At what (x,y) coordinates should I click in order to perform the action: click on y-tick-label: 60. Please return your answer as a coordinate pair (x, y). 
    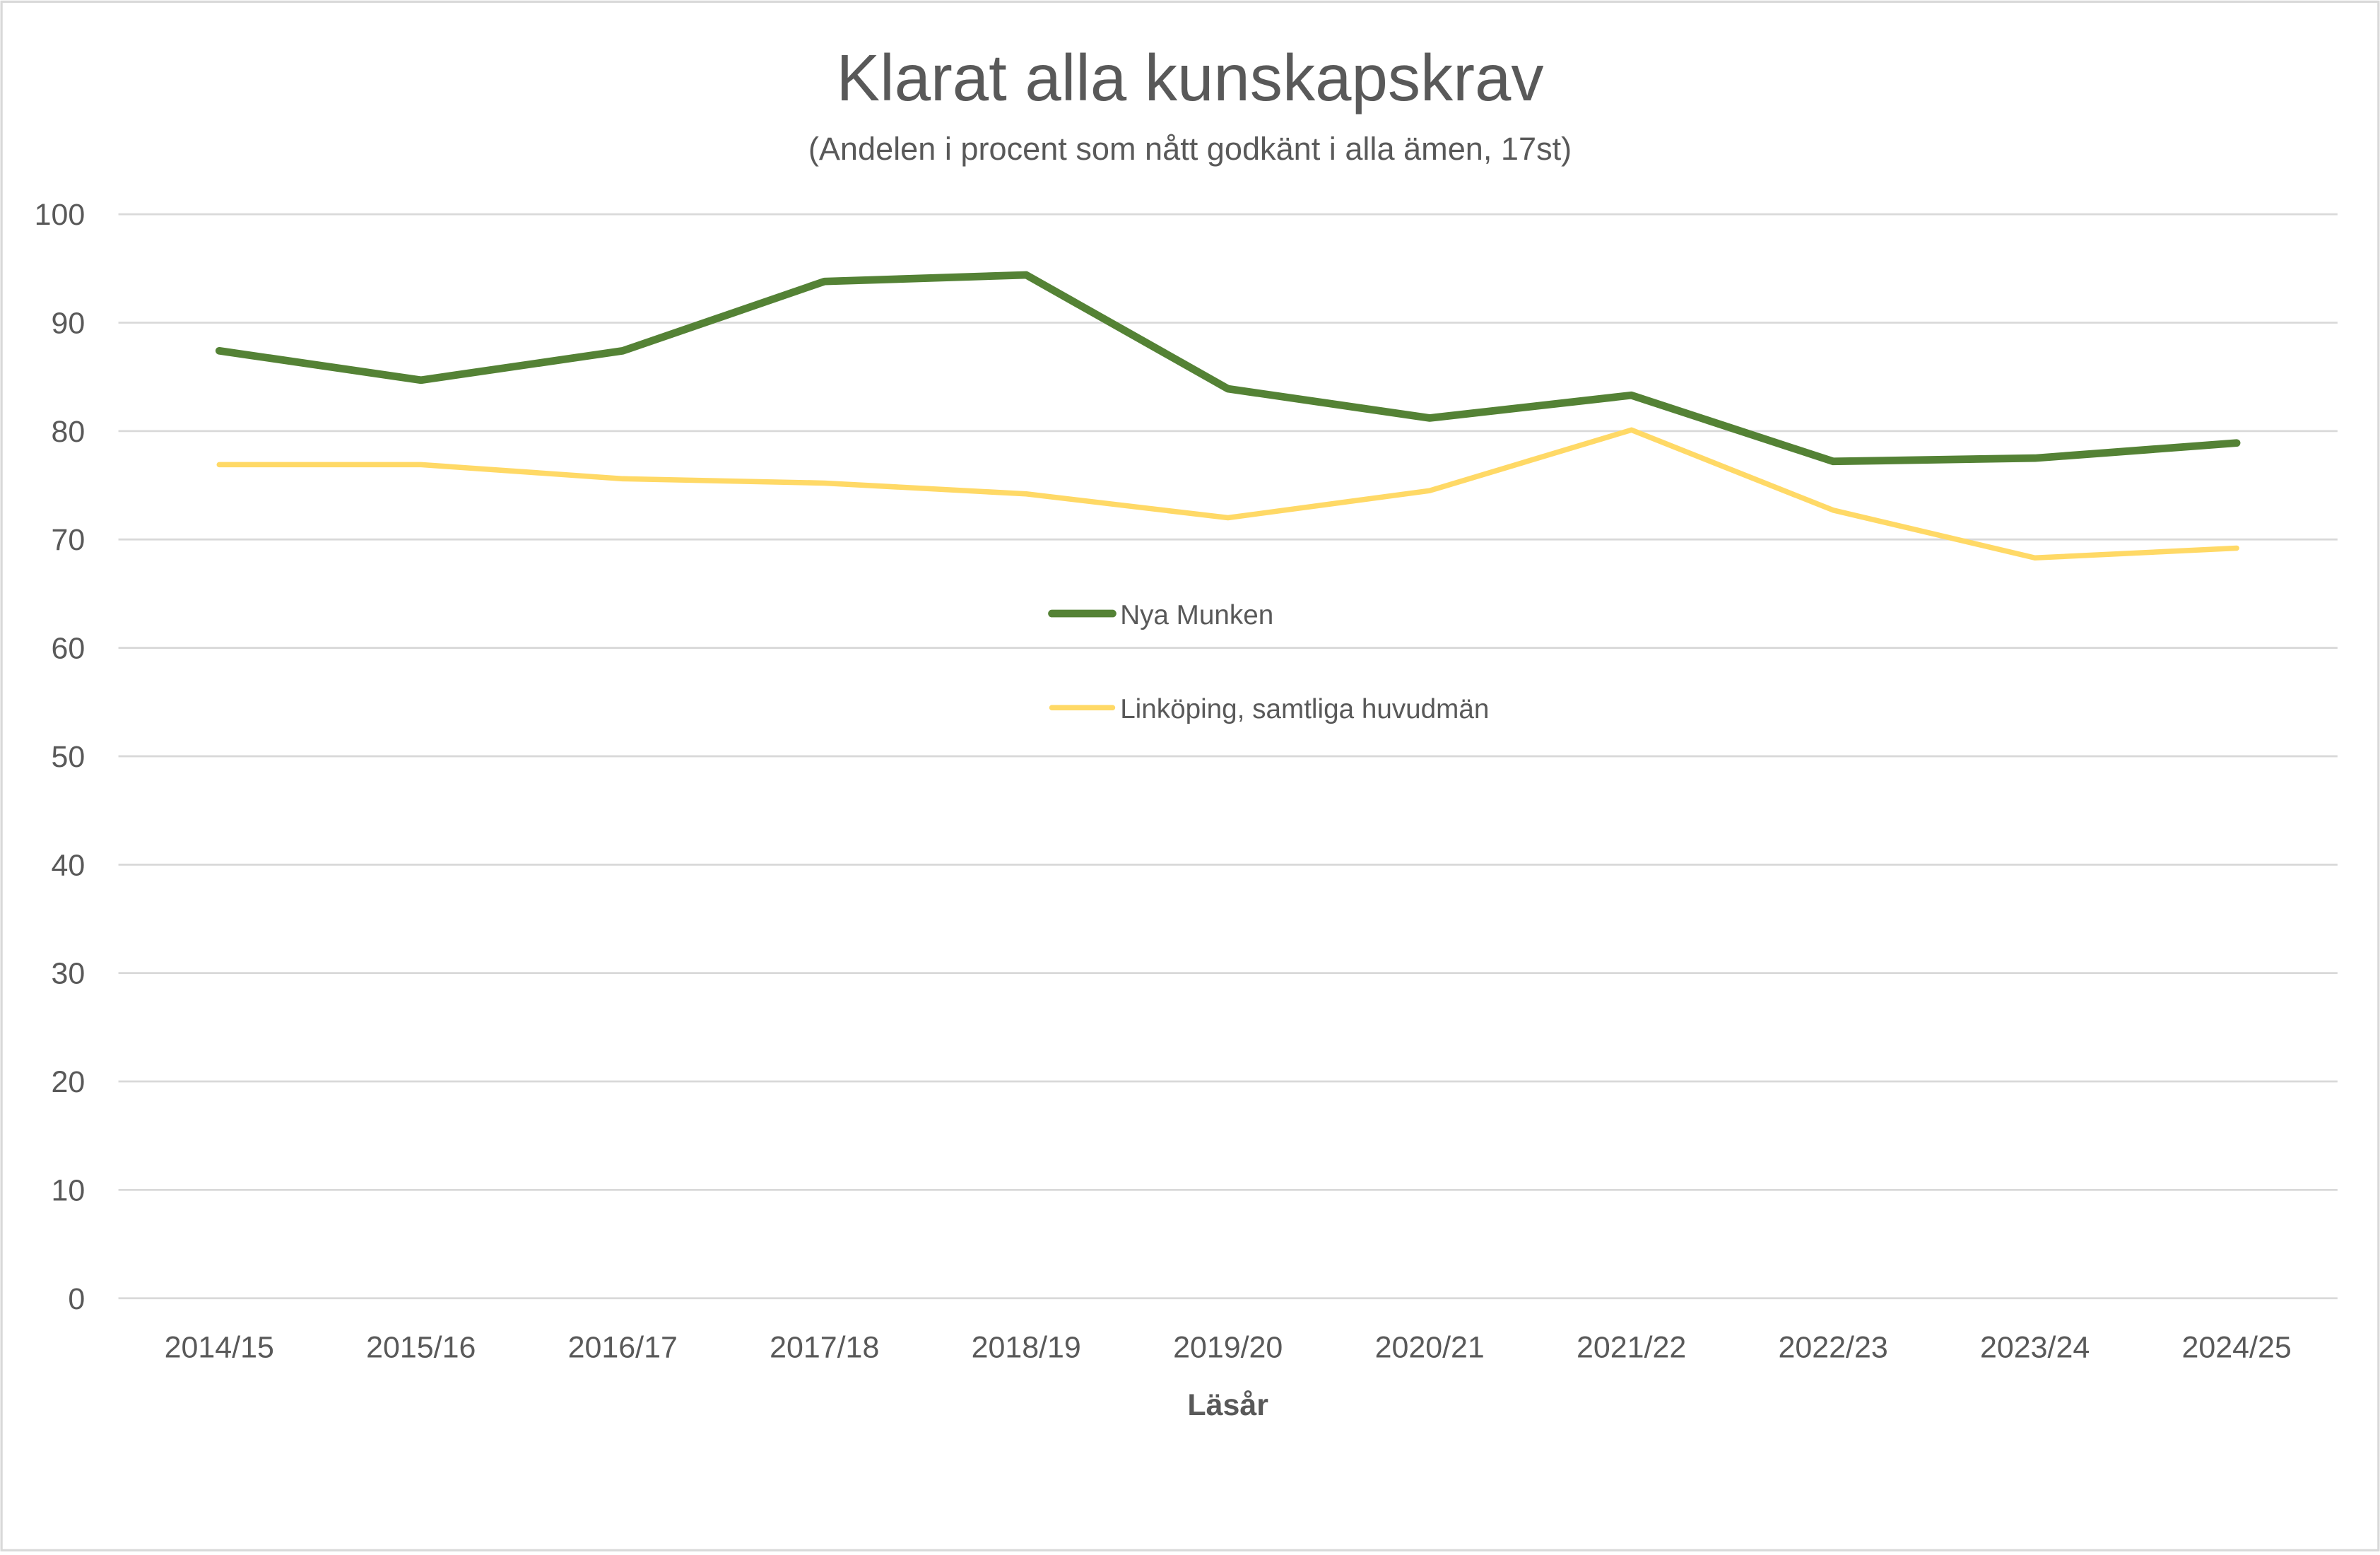
    Looking at the image, I should click on (69, 649).